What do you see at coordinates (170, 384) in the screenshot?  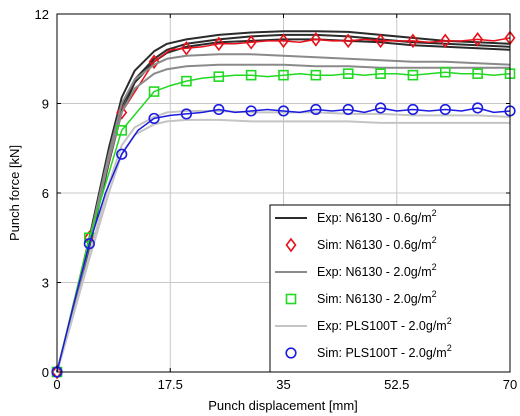 I see `x-tick-label: 17.5` at bounding box center [170, 384].